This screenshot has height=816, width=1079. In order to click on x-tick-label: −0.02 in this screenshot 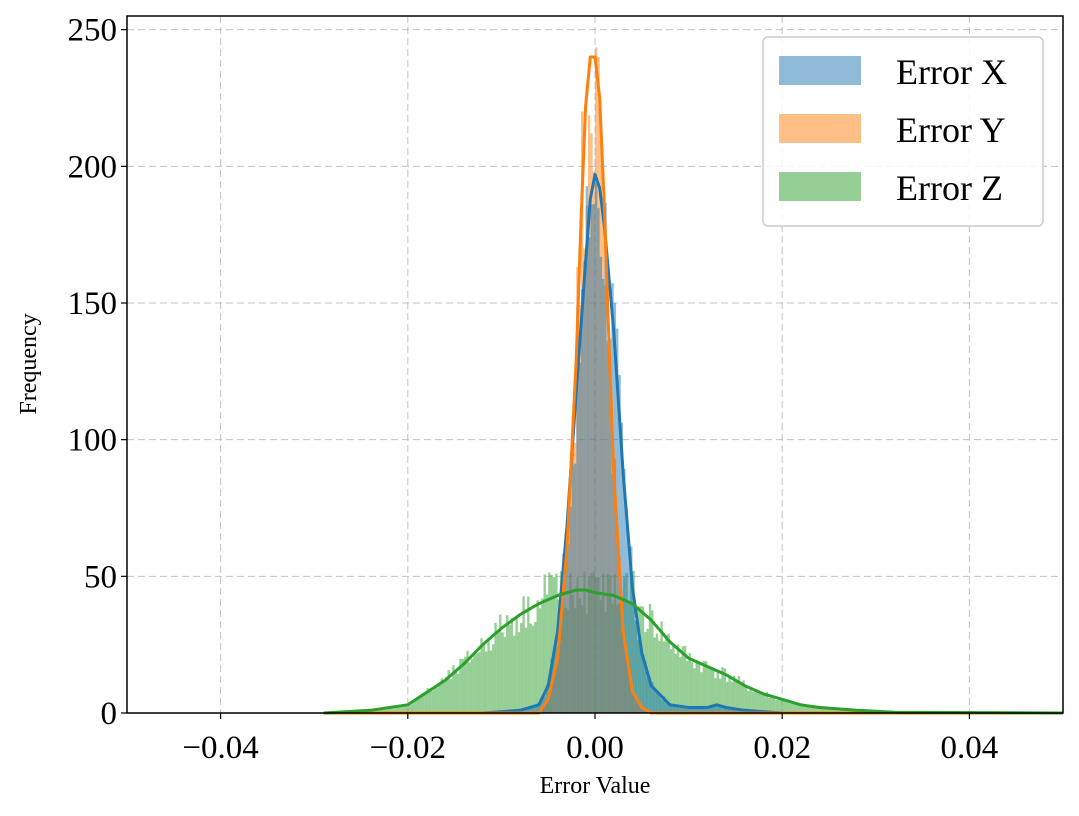, I will do `click(408, 748)`.